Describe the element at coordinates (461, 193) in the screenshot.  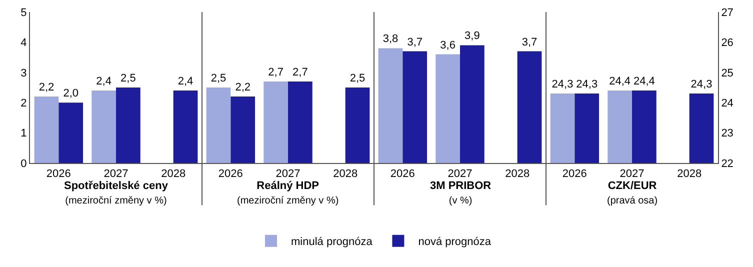
I see `text: 3M PRIBOR (v %)` at that location.